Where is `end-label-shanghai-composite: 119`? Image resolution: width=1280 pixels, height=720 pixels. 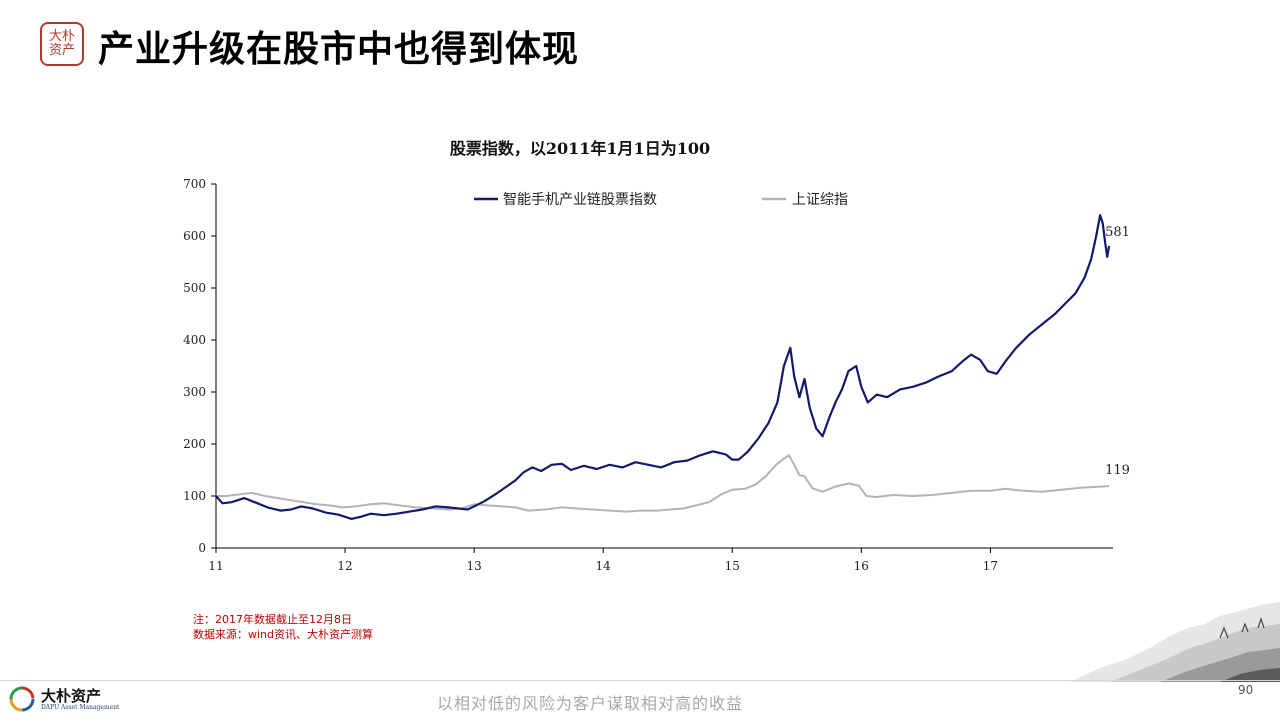
end-label-shanghai-composite: 119 is located at coordinates (1117, 470).